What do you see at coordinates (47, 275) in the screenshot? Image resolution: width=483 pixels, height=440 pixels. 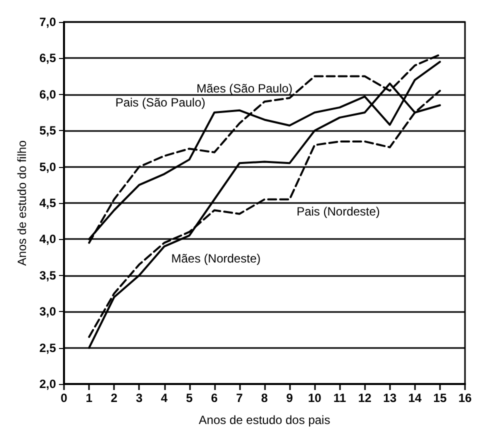 I see `y-tick-label: 3,5` at bounding box center [47, 275].